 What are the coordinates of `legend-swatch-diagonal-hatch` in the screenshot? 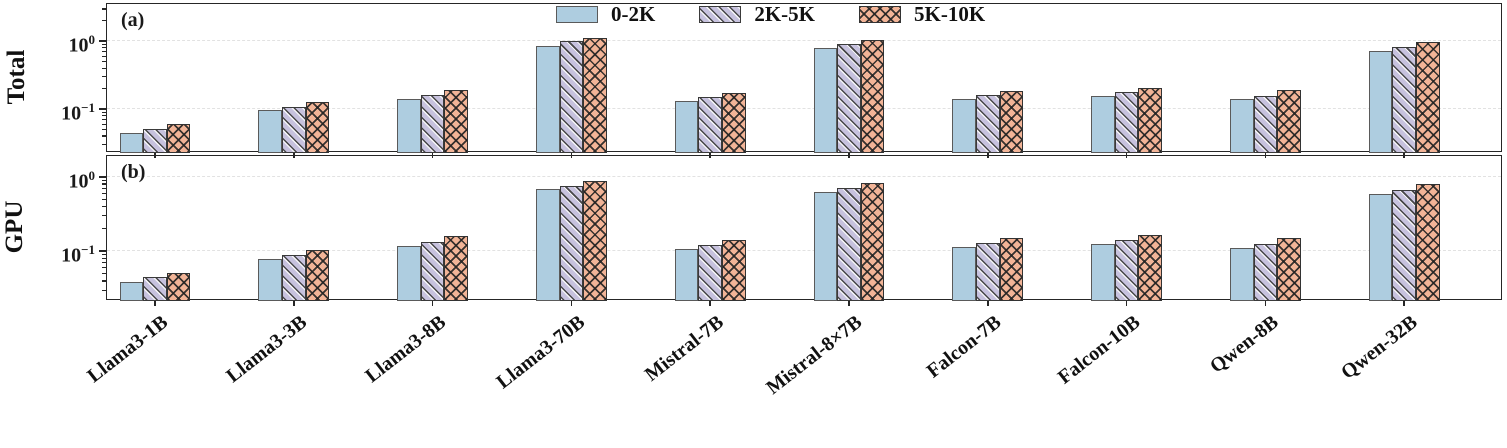 It's located at (720, 14).